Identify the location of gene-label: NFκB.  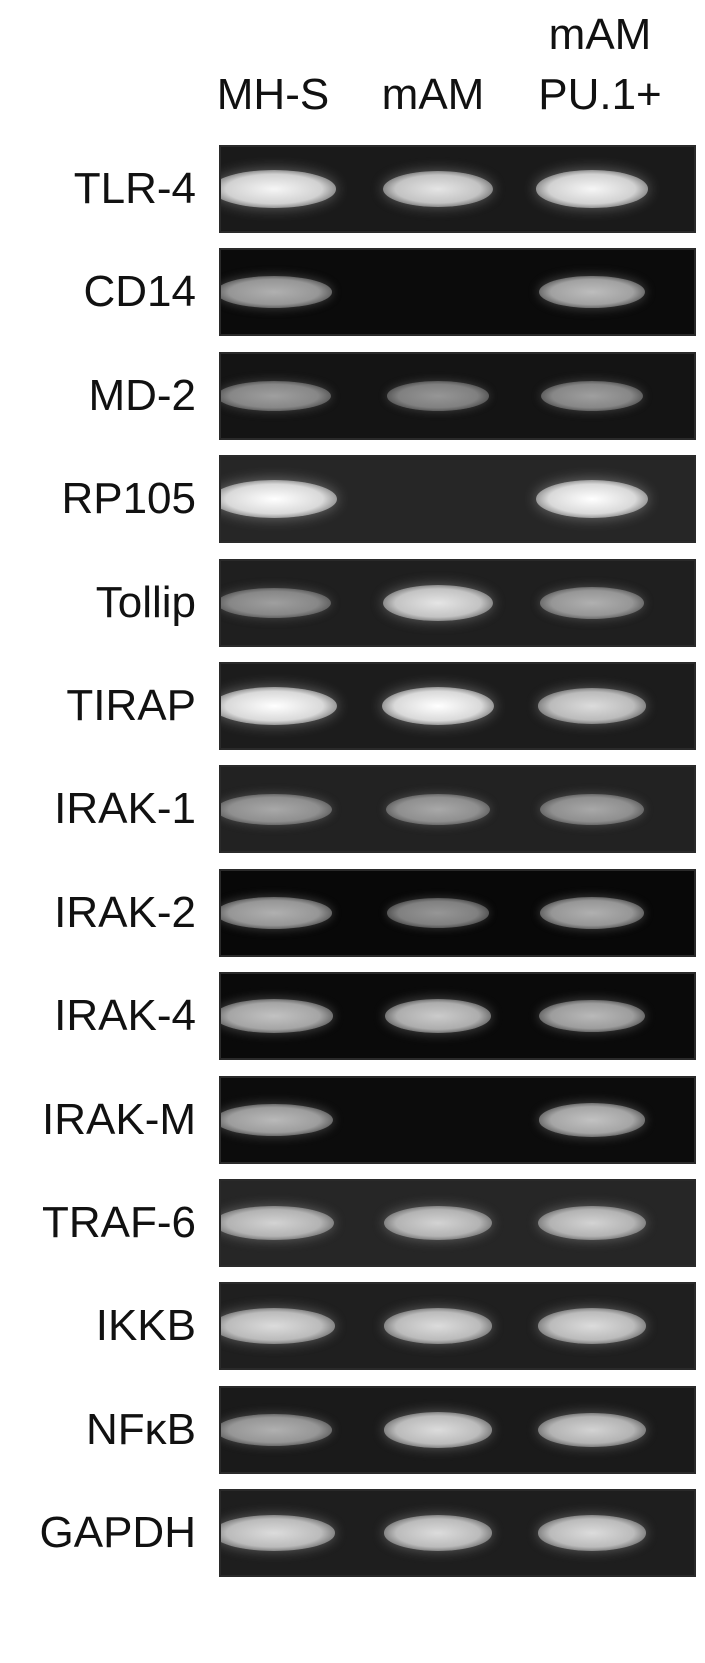
(141, 1429).